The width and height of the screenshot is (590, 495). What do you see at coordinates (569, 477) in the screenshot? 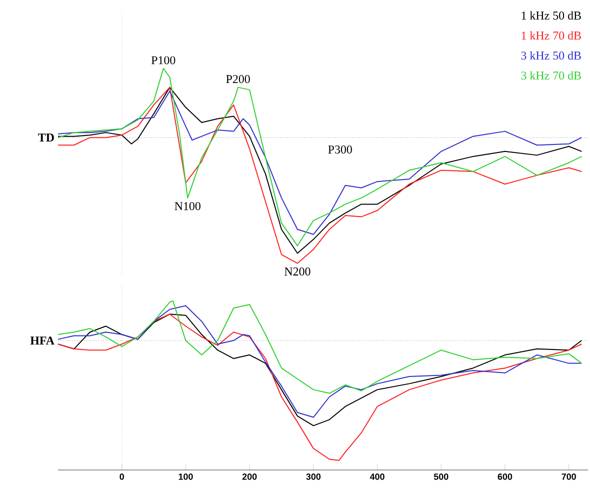
I see `x-tick-label: 700` at bounding box center [569, 477].